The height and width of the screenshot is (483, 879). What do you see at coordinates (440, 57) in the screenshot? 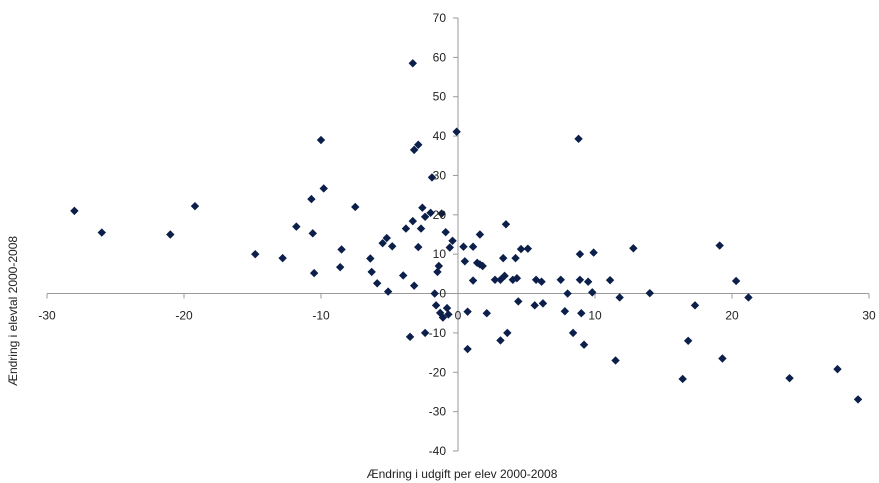
I see `y-tick-label: 60` at bounding box center [440, 57].